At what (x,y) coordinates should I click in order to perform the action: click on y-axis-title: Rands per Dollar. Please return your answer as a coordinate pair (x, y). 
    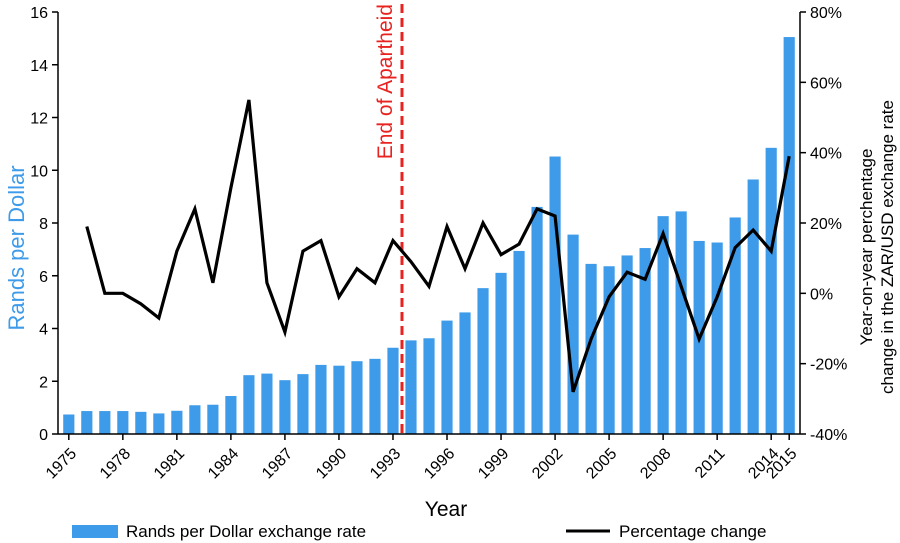
    Looking at the image, I should click on (16, 247).